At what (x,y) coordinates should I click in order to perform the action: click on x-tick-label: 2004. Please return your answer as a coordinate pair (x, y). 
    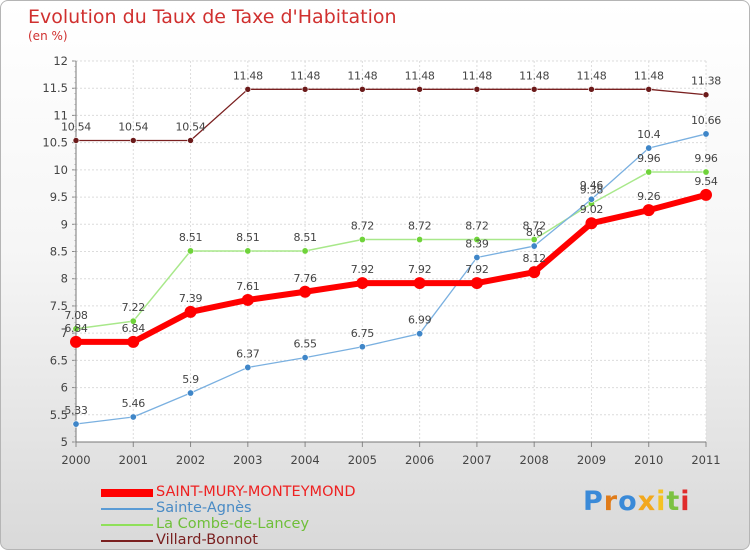
    Looking at the image, I should click on (304, 460).